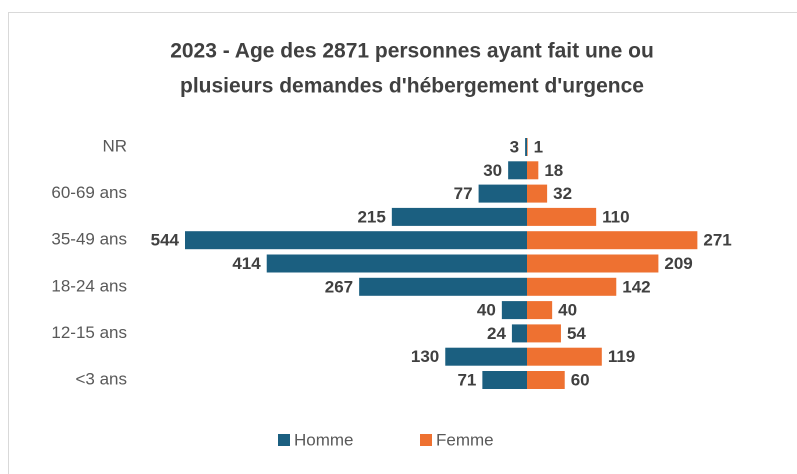 Image resolution: width=797 pixels, height=474 pixels. I want to click on data-label: 142, so click(636, 286).